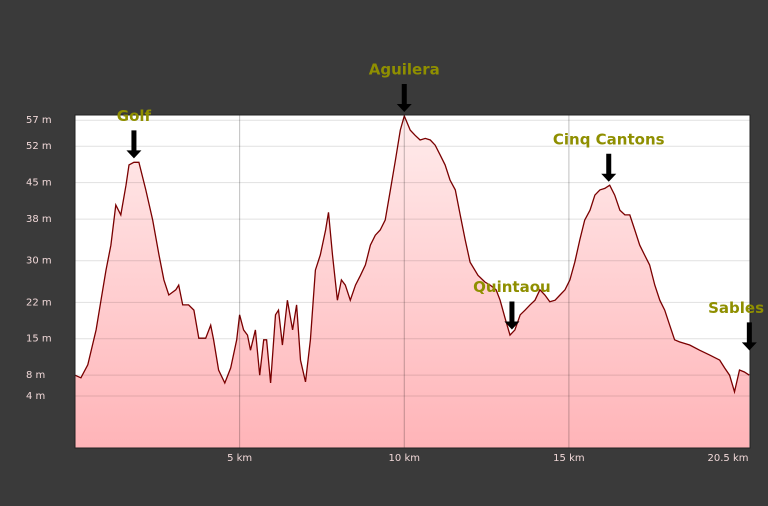 The image size is (768, 506). I want to click on y-tick-label: 52 m, so click(39, 146).